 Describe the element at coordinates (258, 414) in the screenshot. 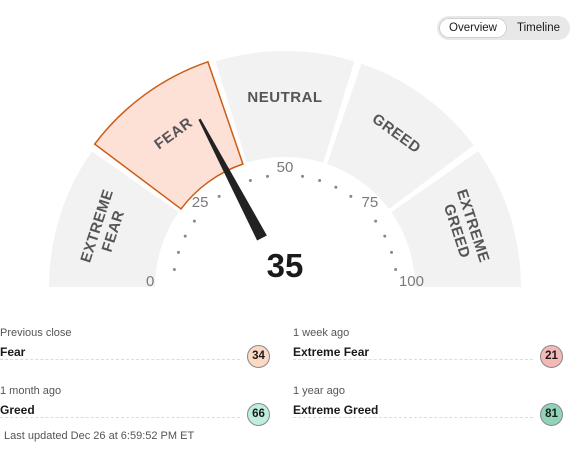

I see `history-badge: 66` at that location.